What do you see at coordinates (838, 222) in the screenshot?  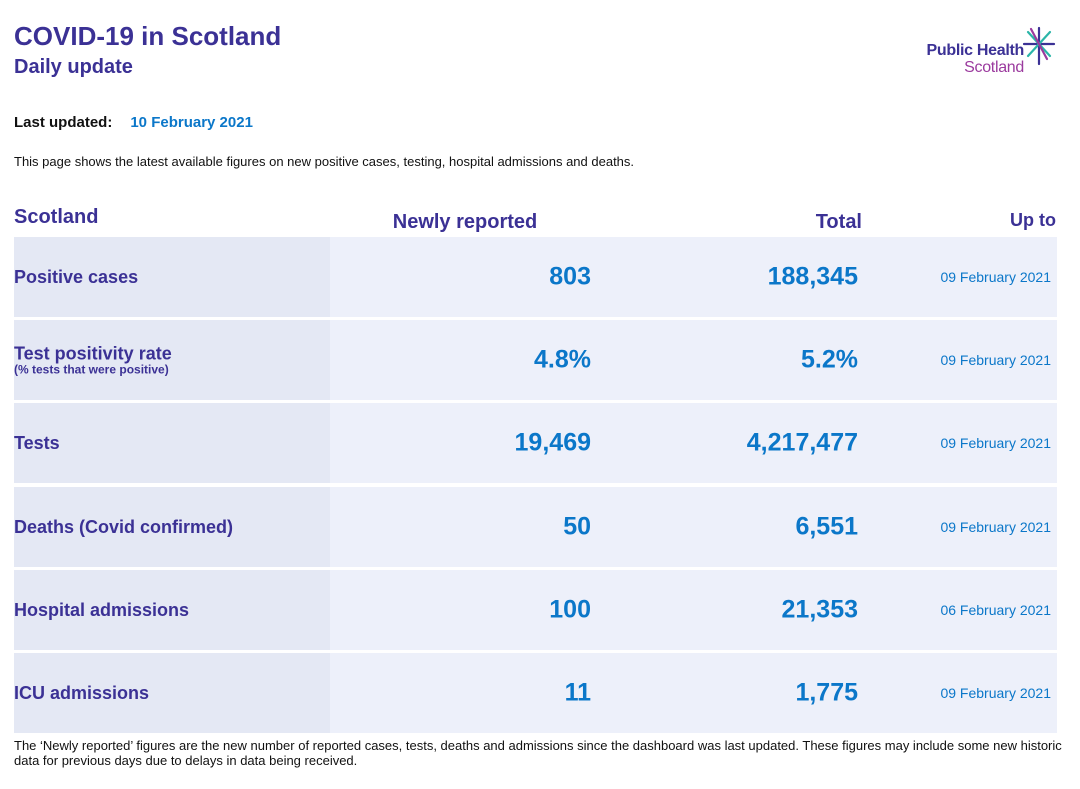 I see `header-total: Total` at bounding box center [838, 222].